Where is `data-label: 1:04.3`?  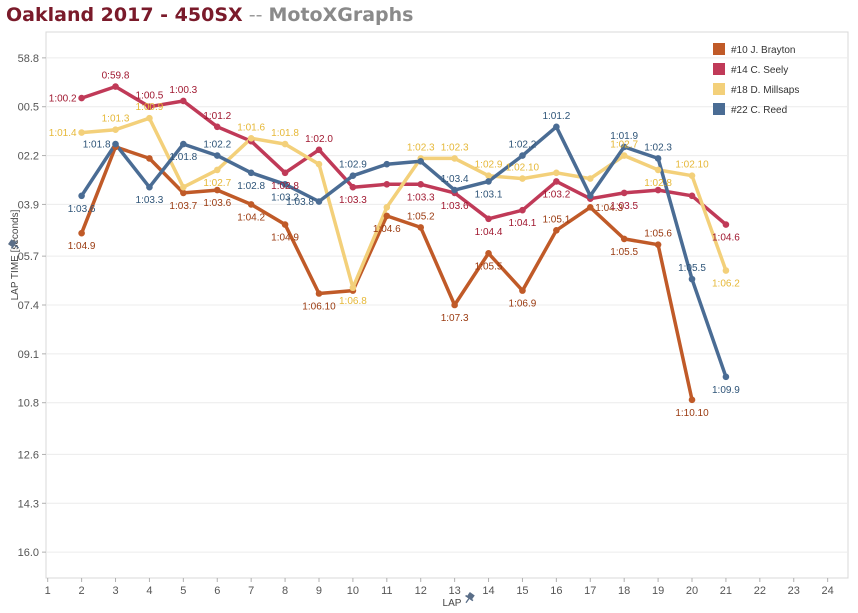 data-label: 1:04.3 is located at coordinates (609, 208).